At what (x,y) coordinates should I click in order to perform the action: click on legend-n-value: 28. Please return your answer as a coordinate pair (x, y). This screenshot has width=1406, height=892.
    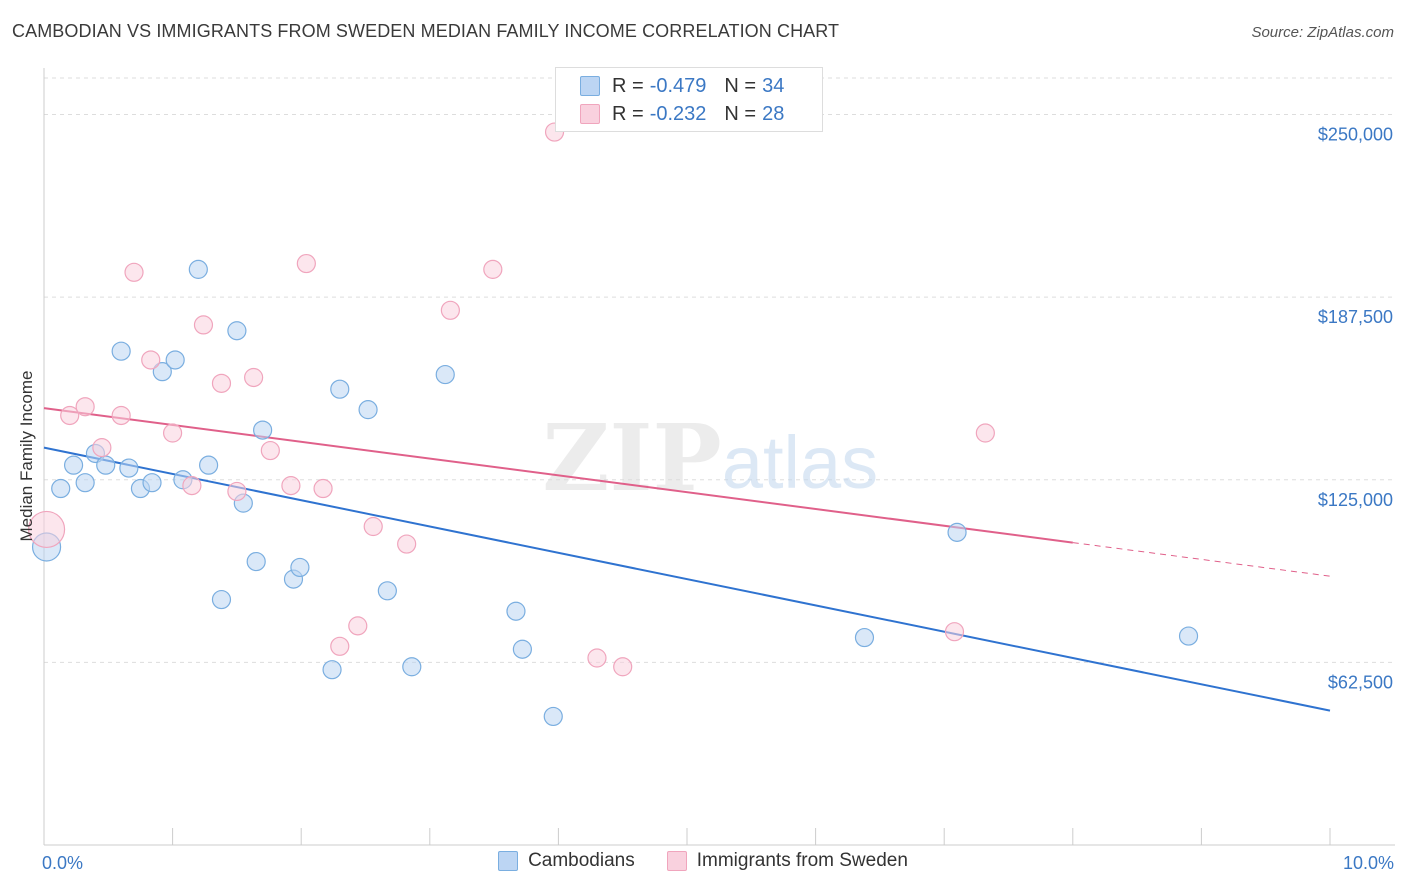
    Looking at the image, I should click on (773, 113).